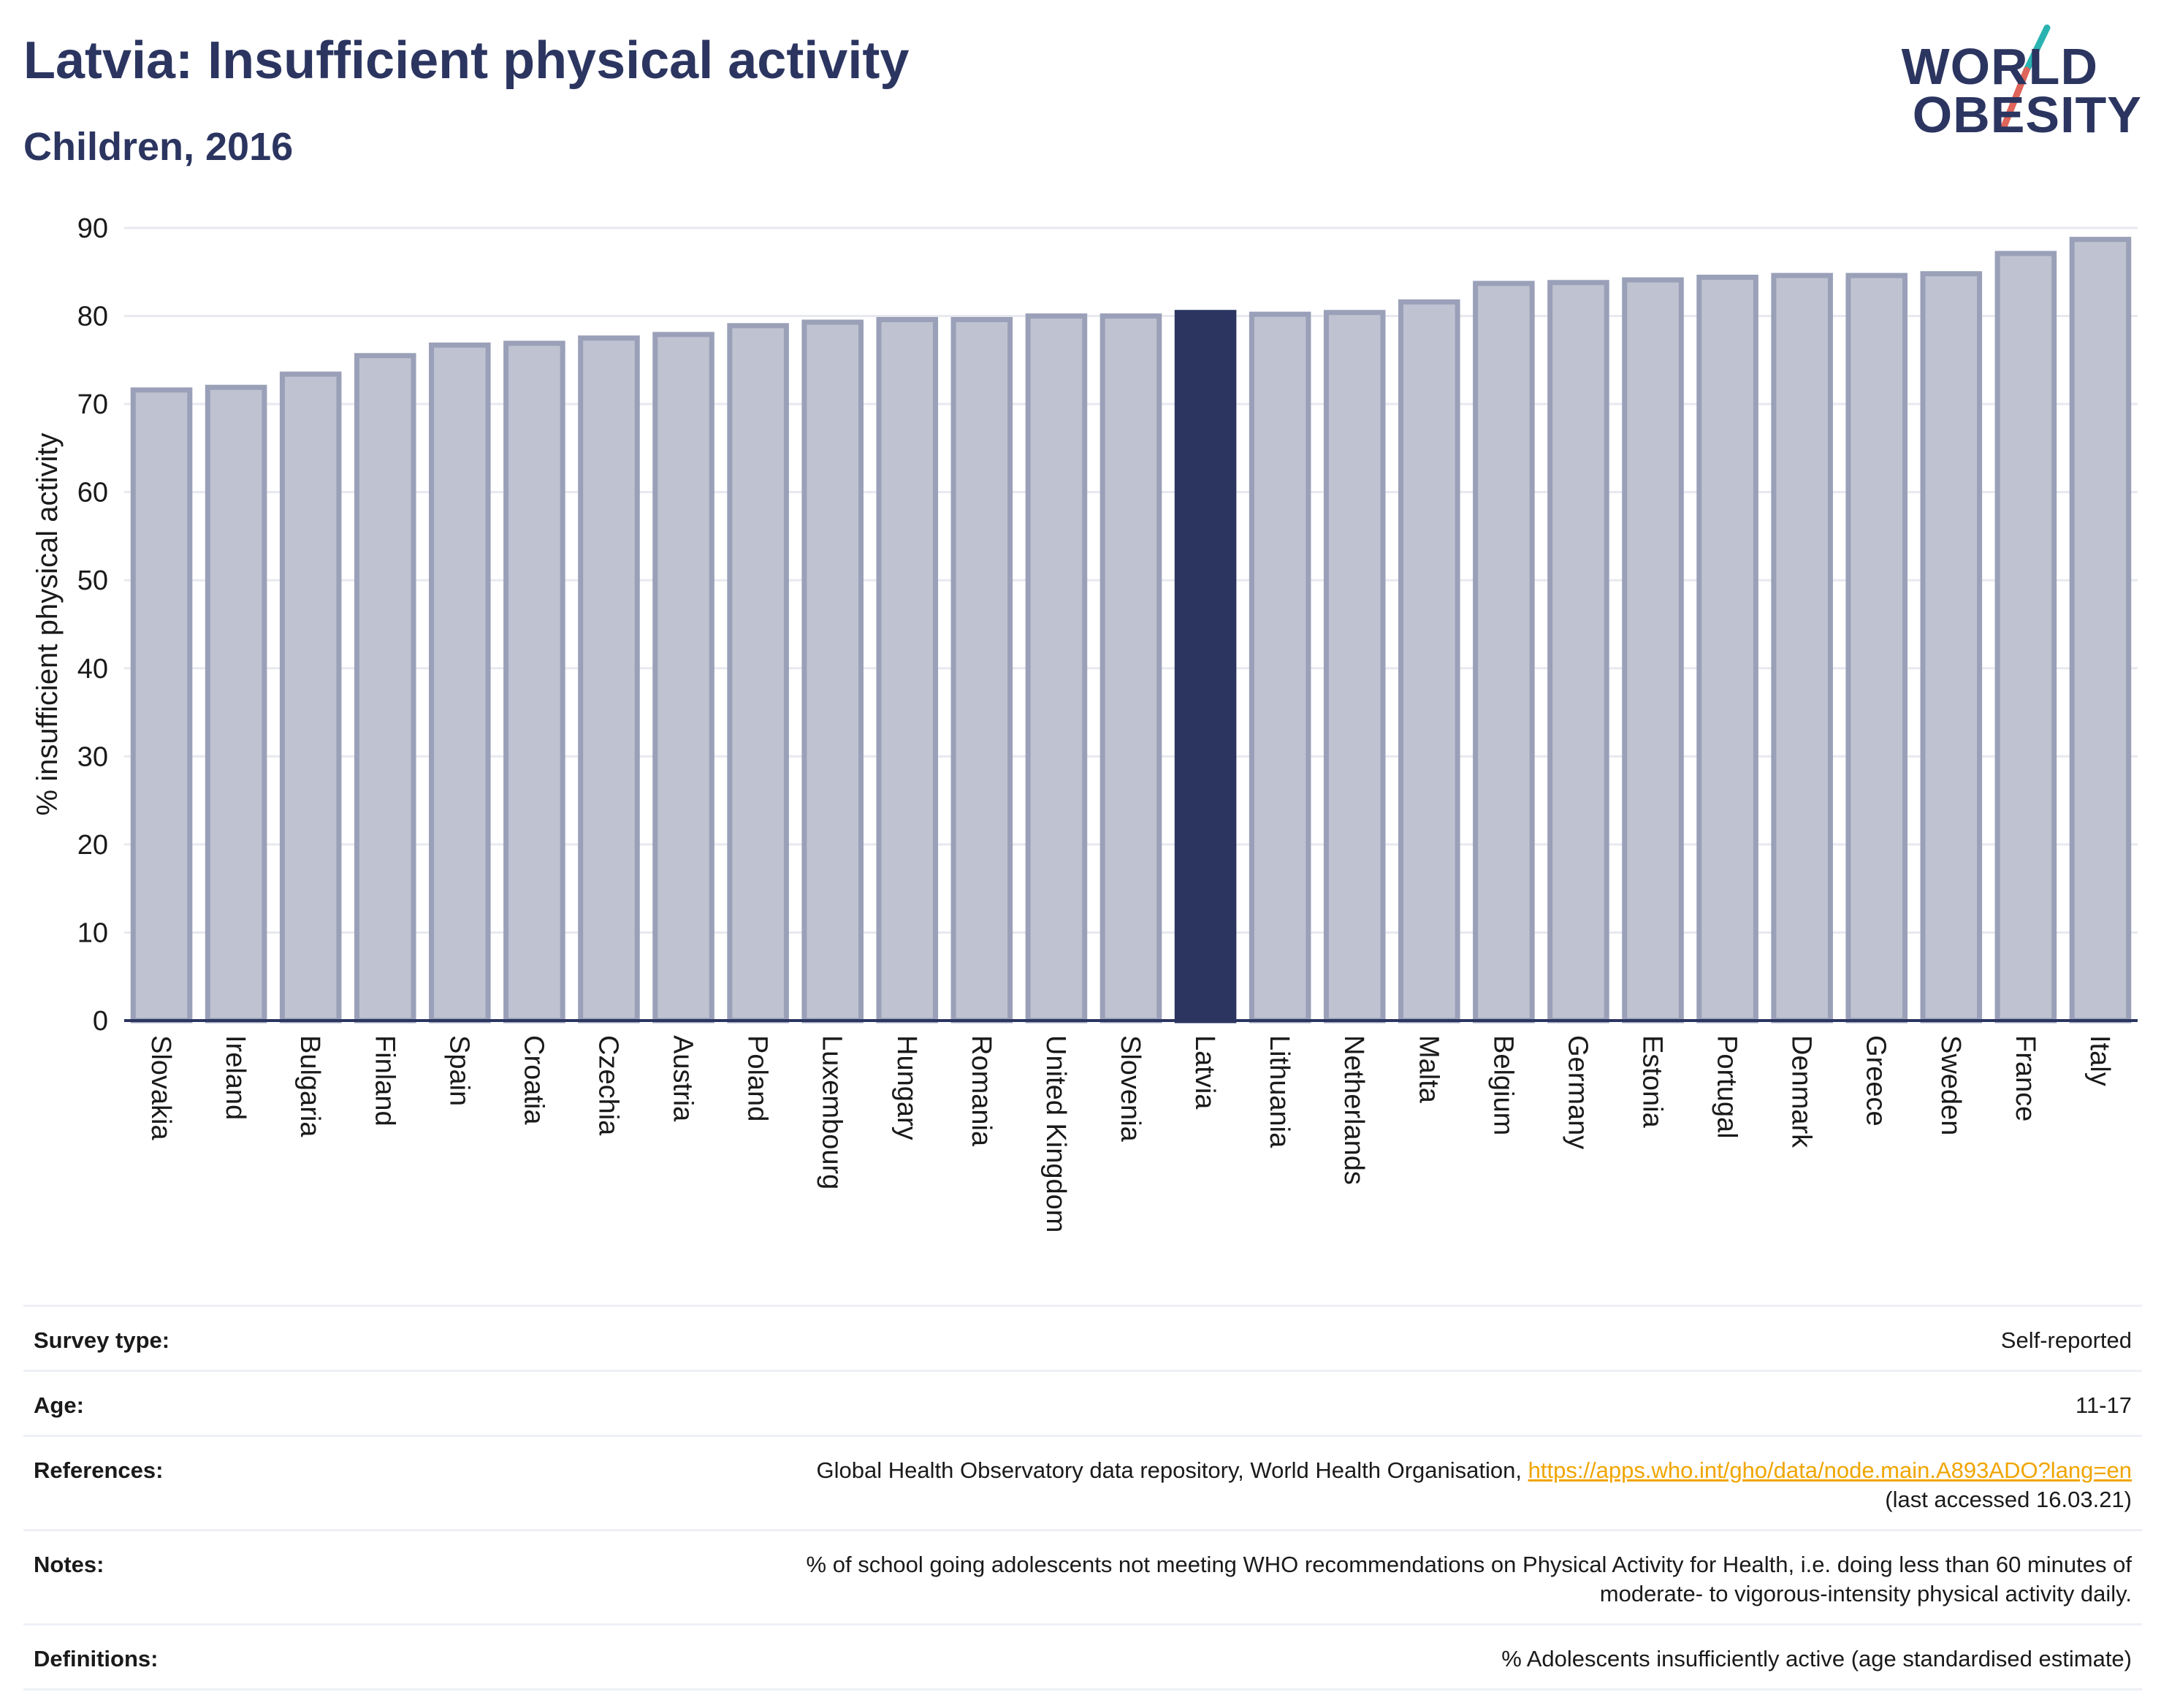 This screenshot has width=2161, height=1708. Describe the element at coordinates (1280, 667) in the screenshot. I see `bar-lithuania` at that location.